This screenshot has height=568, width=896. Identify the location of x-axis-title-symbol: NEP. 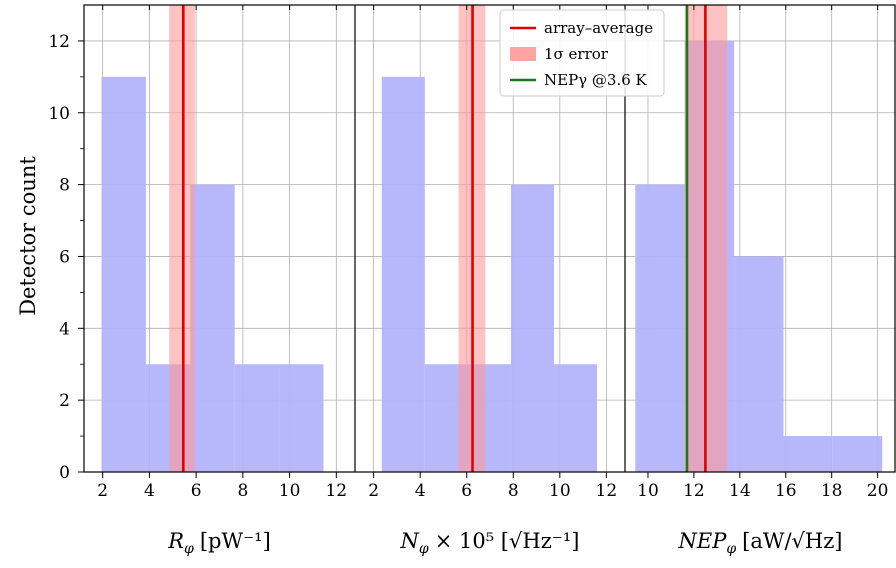
(703, 541).